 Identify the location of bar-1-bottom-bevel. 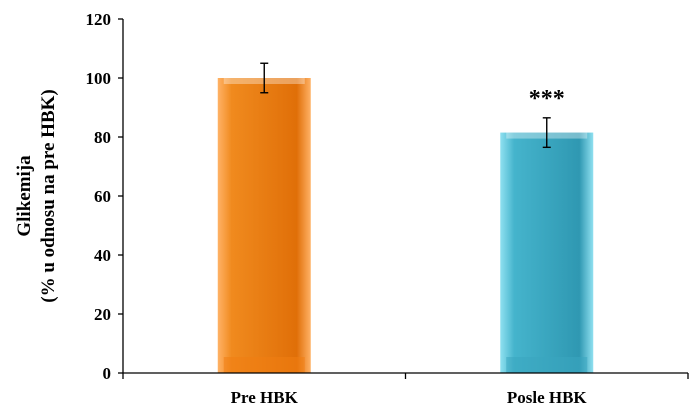
(264, 365).